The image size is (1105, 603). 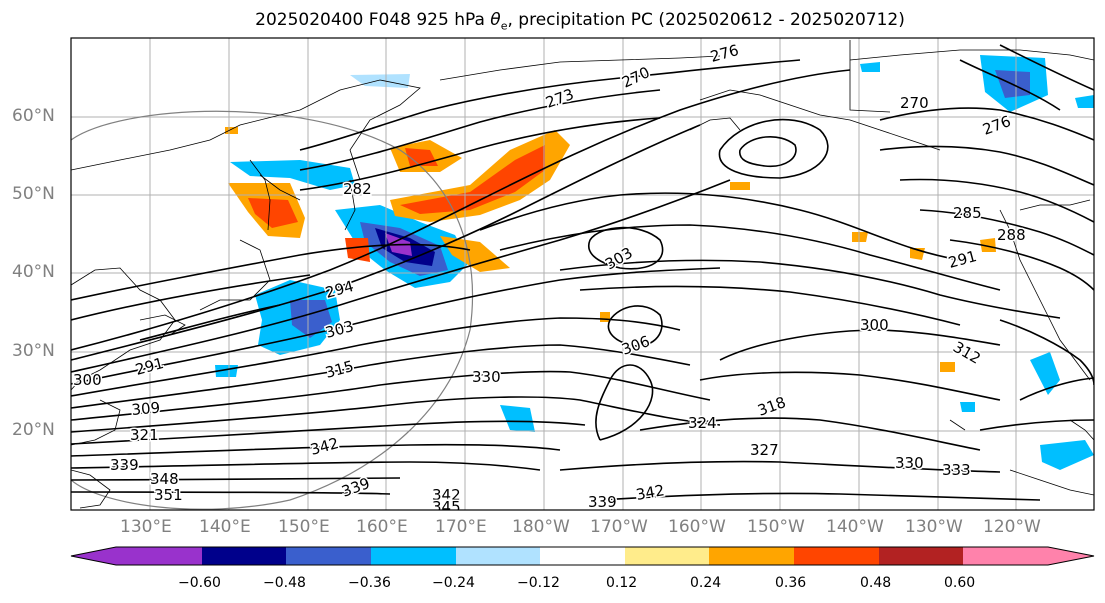 I want to click on lon-label-180w: 180°W, so click(x=541, y=527).